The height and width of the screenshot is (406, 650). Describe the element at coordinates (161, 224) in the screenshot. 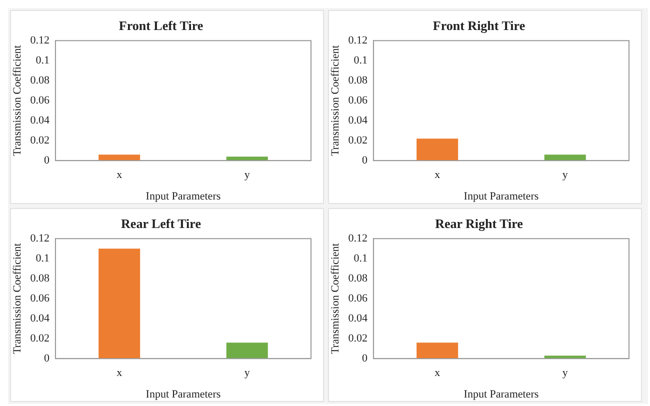

I see `chart-title: Rear Left Tire` at that location.